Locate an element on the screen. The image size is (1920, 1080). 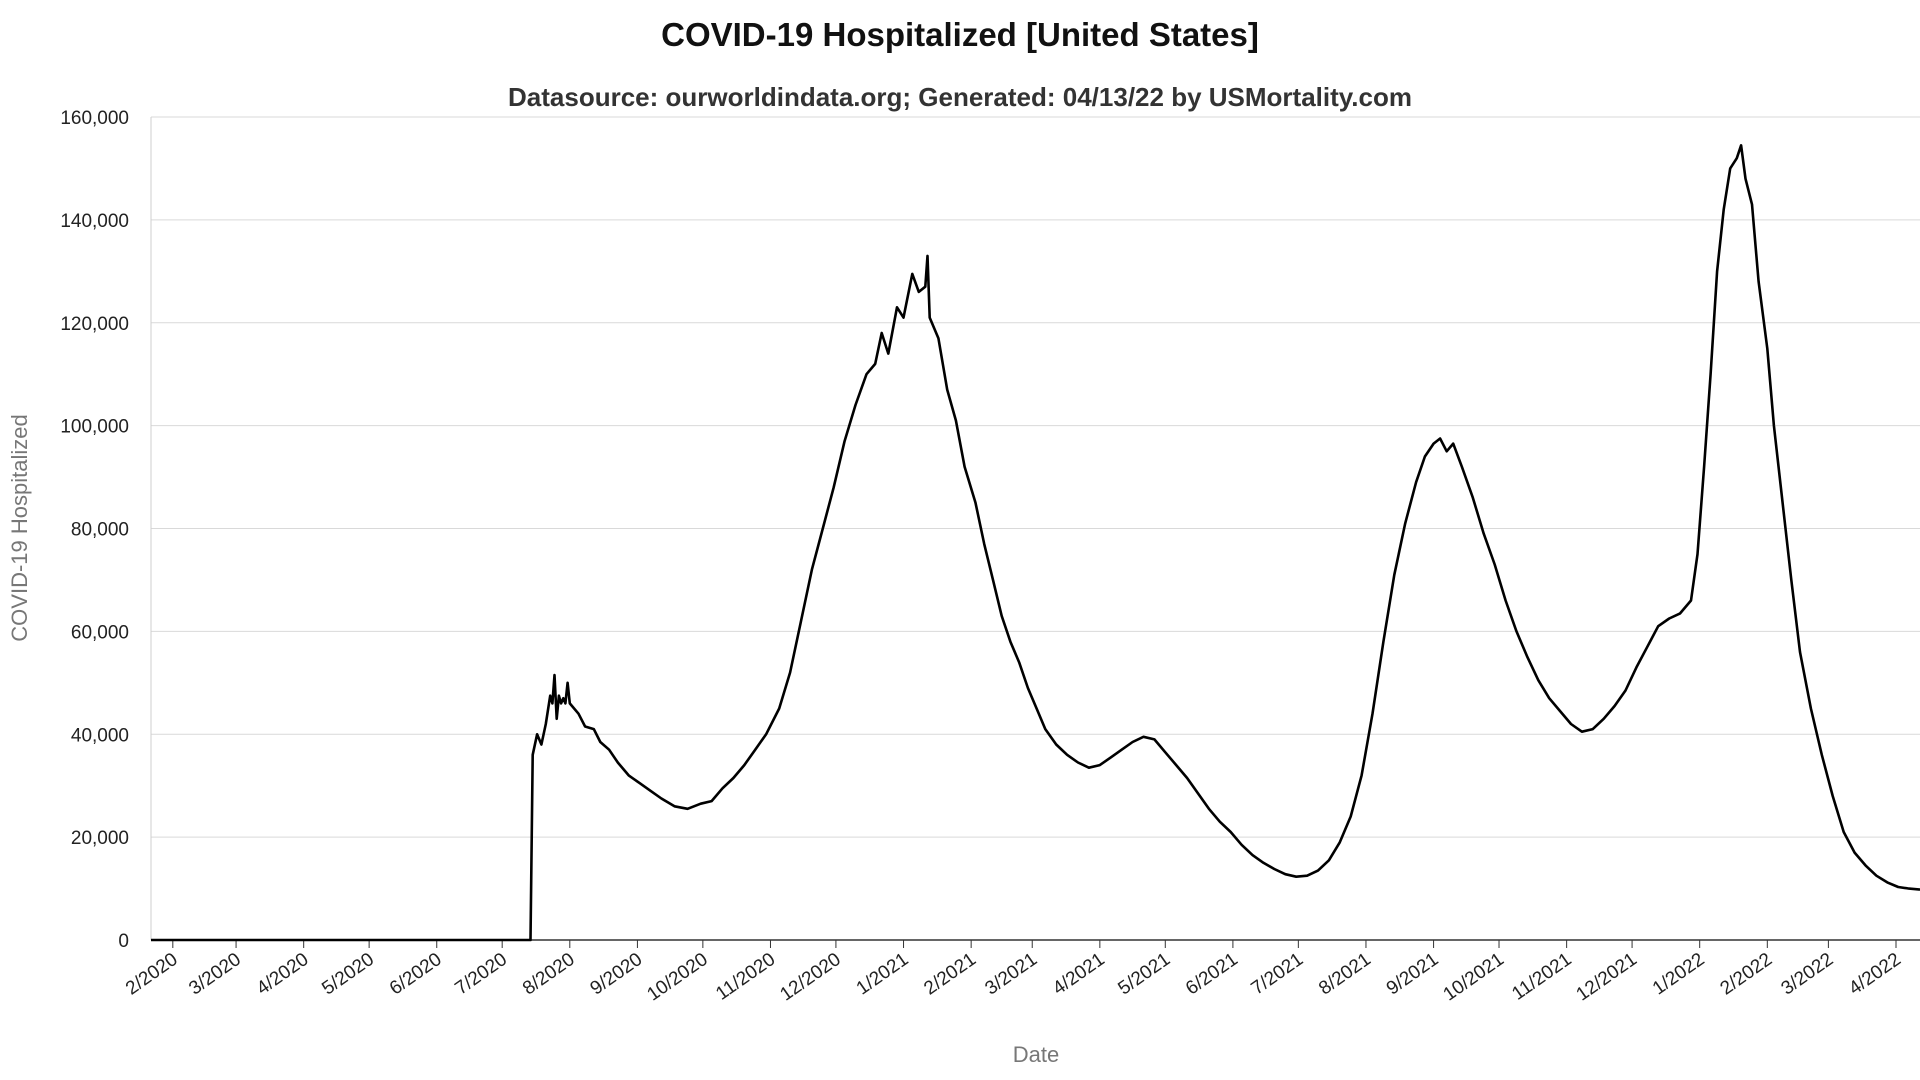
y-tick-label: 120,000 is located at coordinates (94, 324).